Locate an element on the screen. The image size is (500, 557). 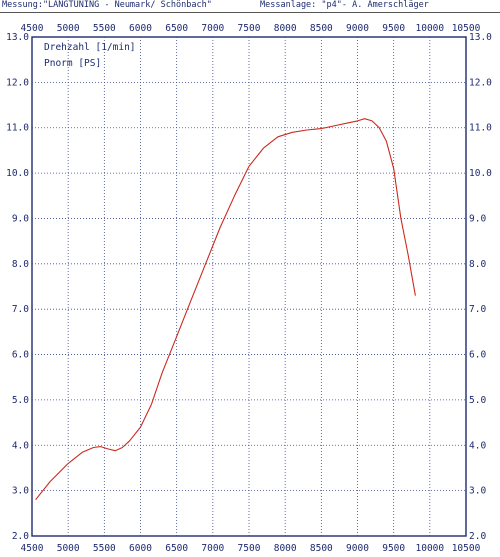
y-tick-label-right: 10.0 is located at coordinates (480, 173).